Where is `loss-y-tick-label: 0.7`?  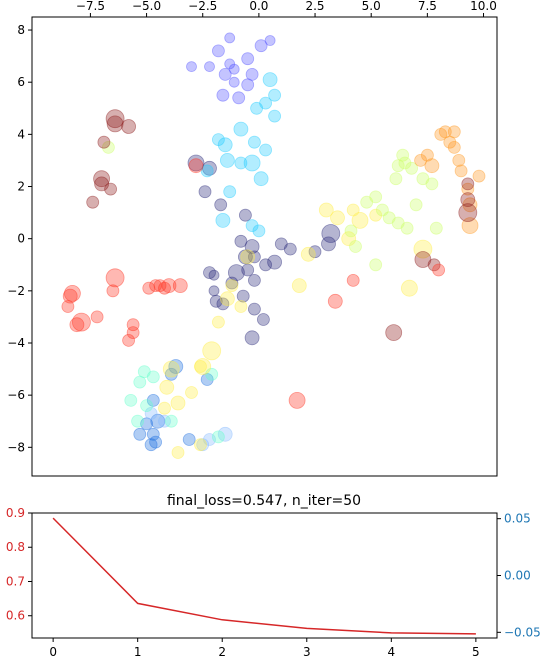
loss-y-tick-label: 0.7 is located at coordinates (15, 581).